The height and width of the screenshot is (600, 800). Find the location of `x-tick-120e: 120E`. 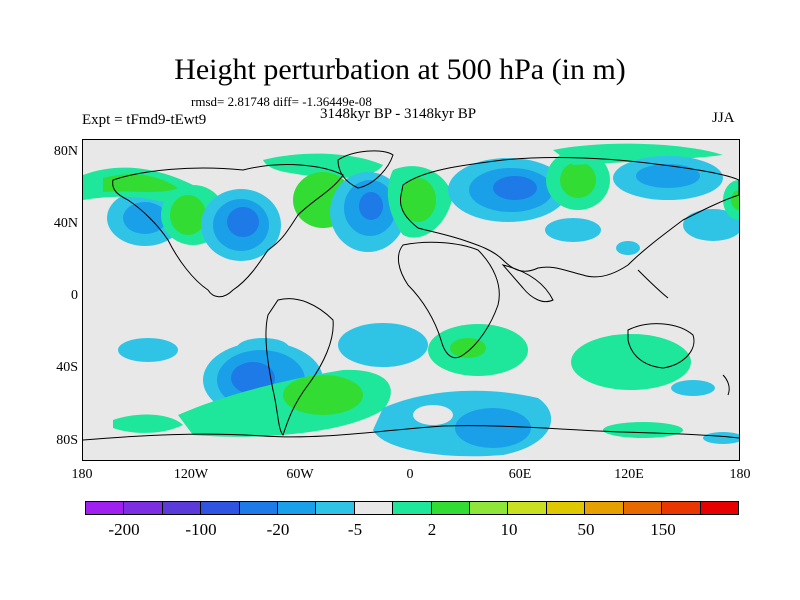

x-tick-120e: 120E is located at coordinates (629, 474).